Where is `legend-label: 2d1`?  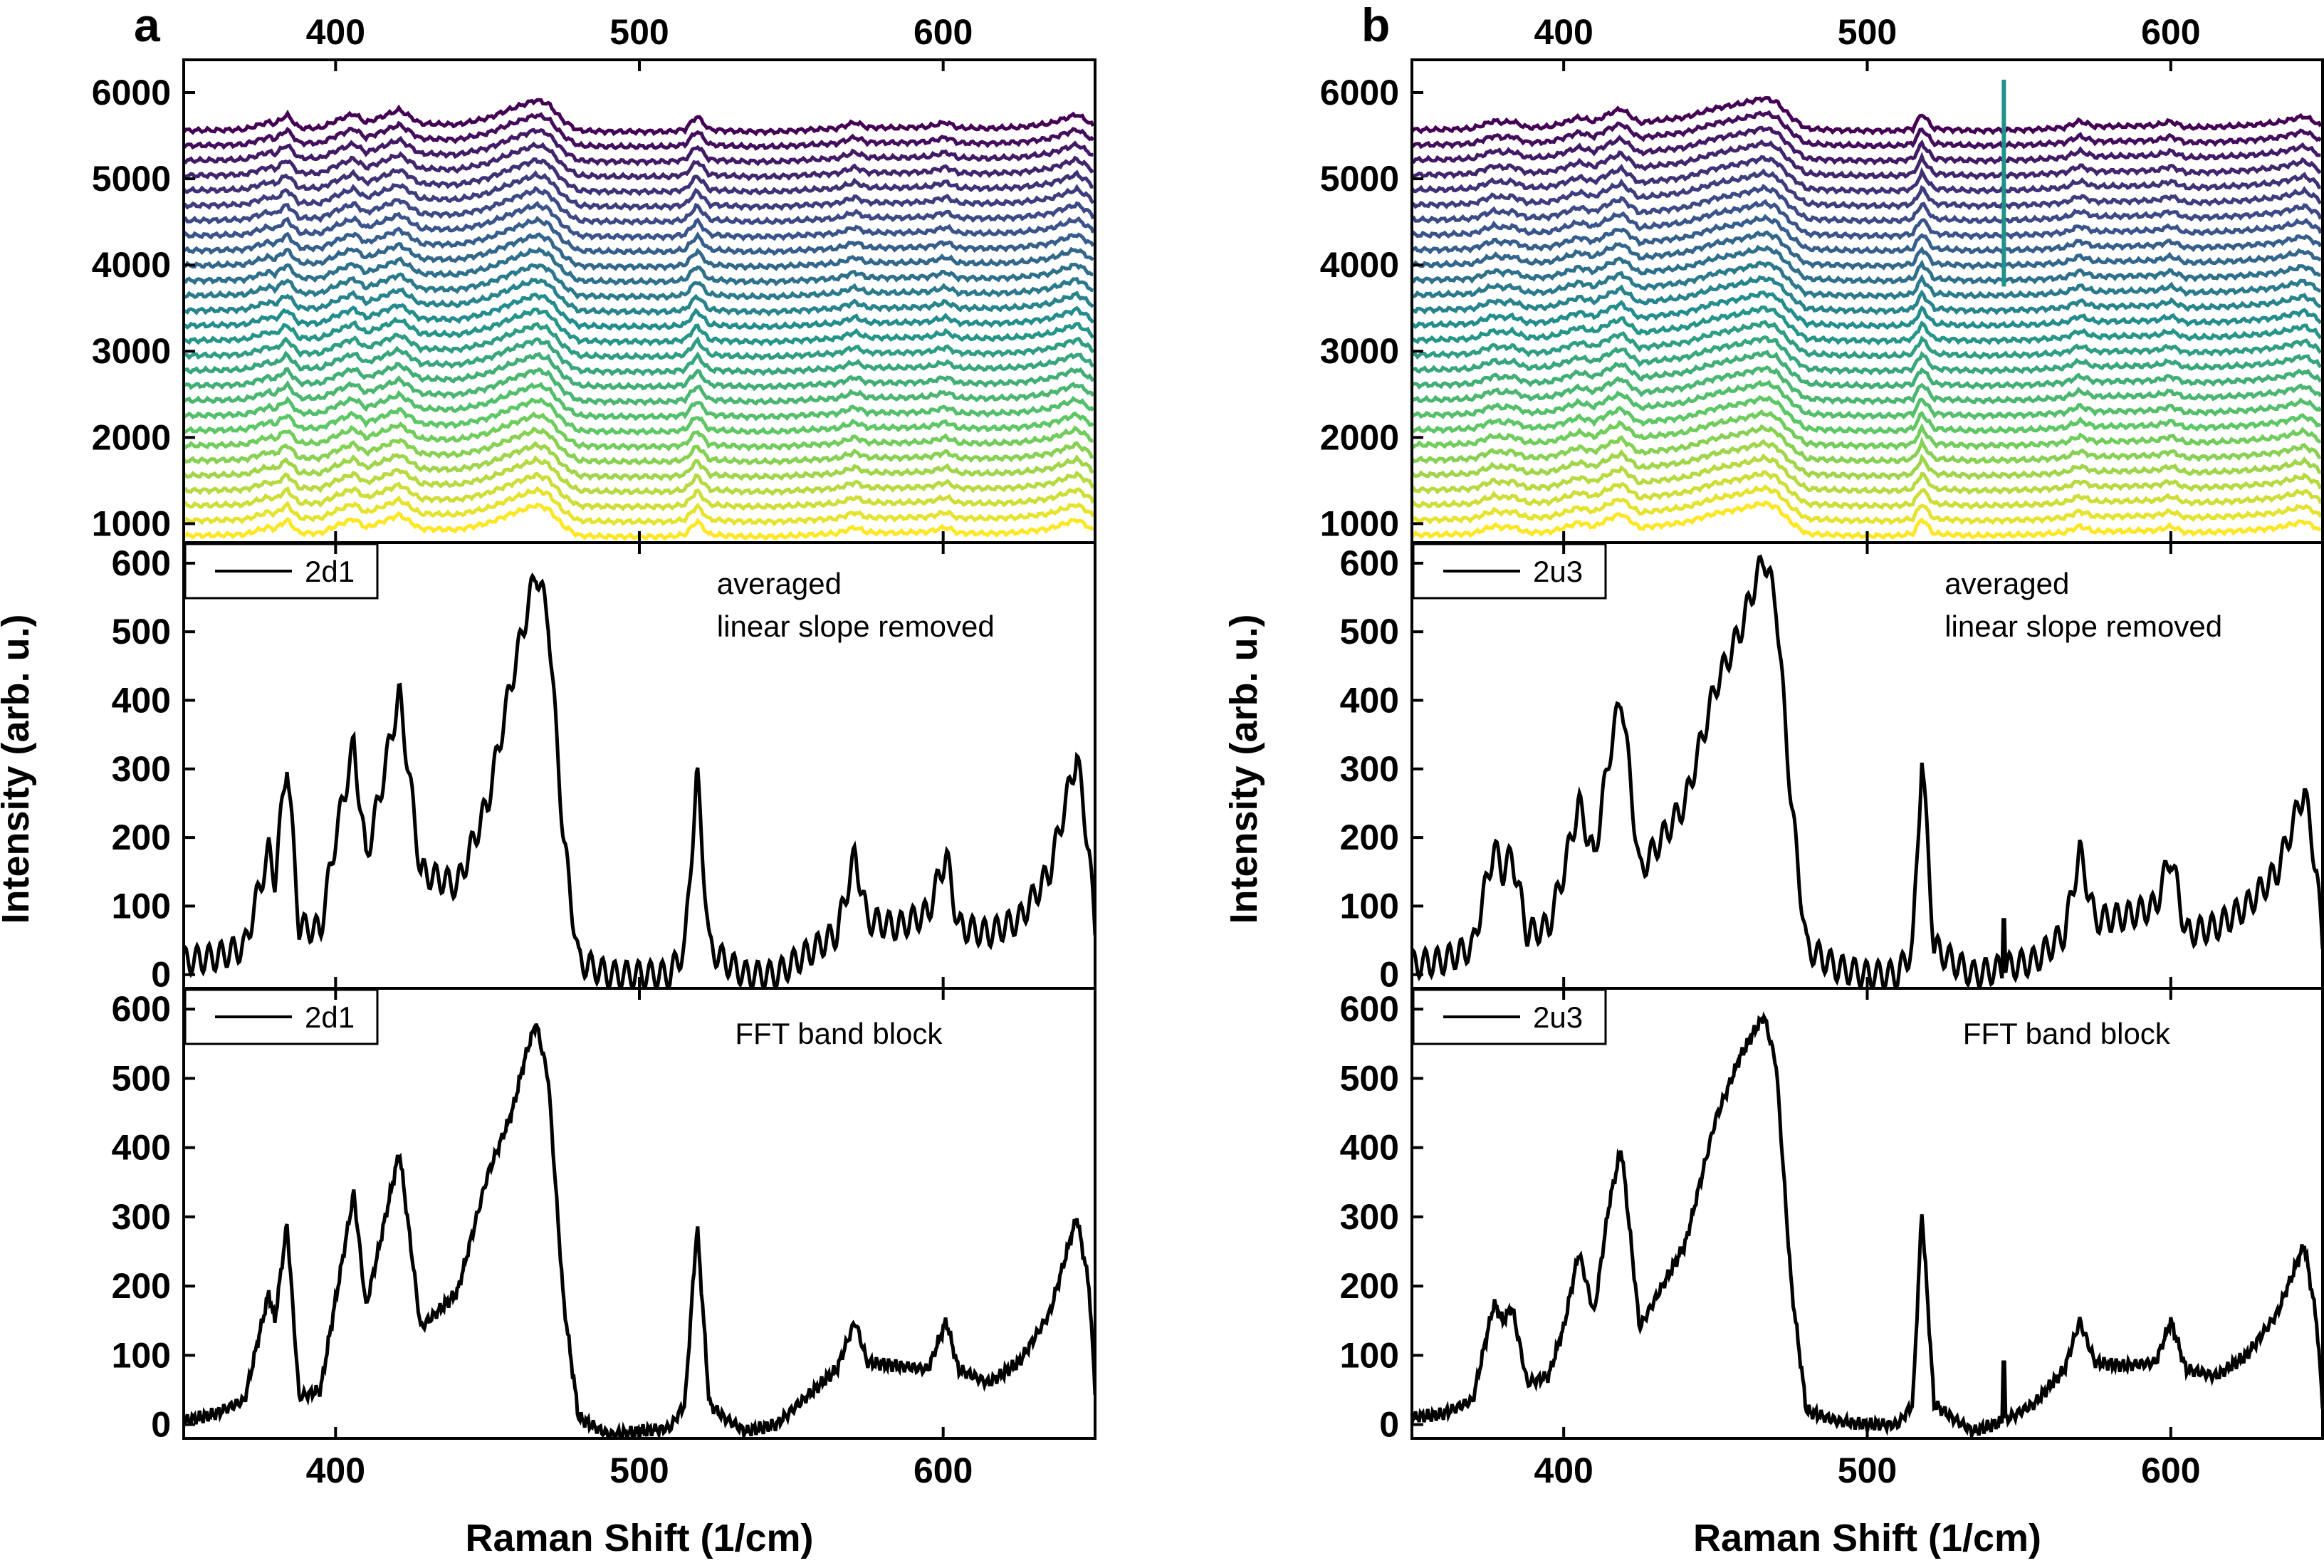
legend-label: 2d1 is located at coordinates (330, 1017).